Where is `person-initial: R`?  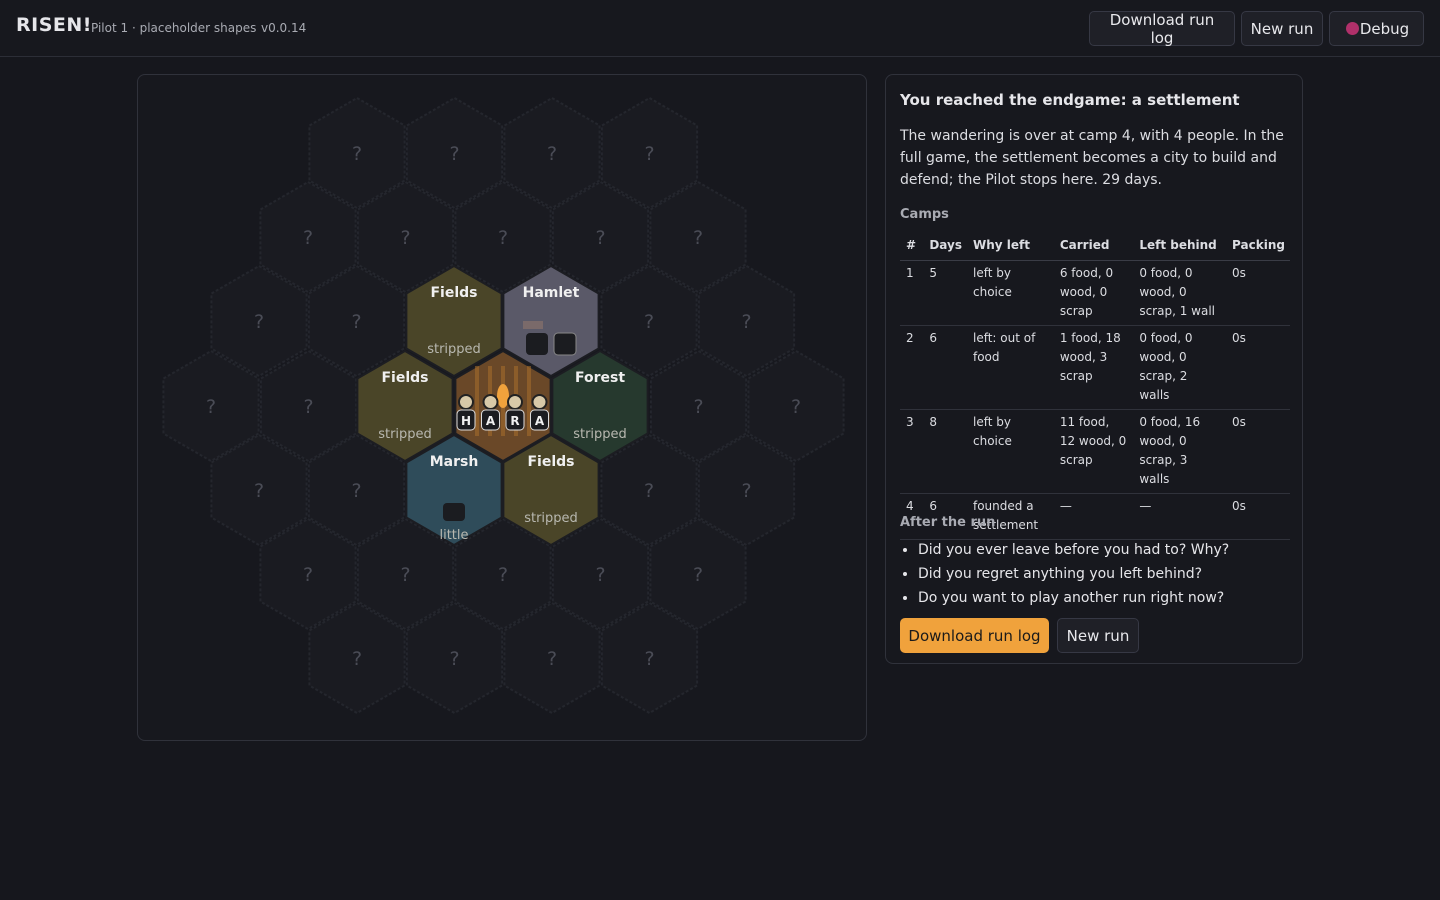 person-initial: R is located at coordinates (514, 421).